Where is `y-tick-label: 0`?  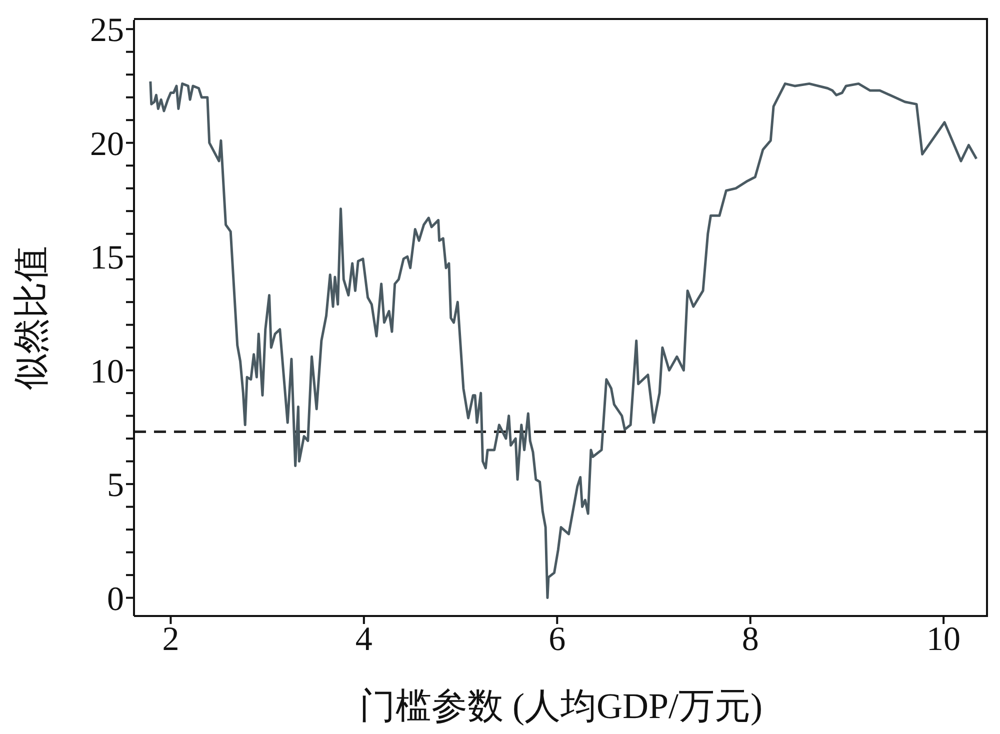 y-tick-label: 0 is located at coordinates (115, 599).